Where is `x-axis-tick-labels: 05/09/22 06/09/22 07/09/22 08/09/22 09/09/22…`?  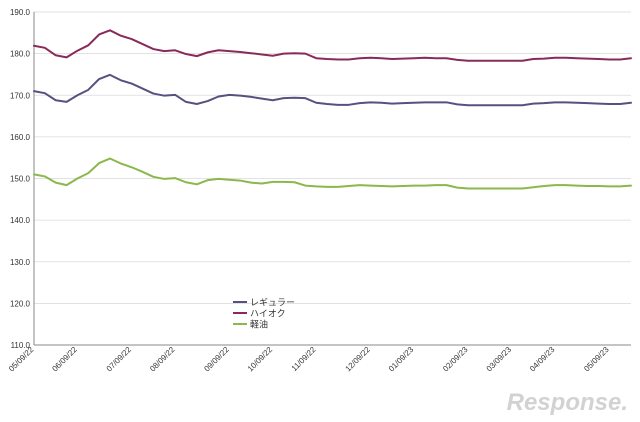
x-axis-tick-labels: 05/09/22 06/09/22 07/09/22 08/09/22 09/09/22… is located at coordinates (309, 359).